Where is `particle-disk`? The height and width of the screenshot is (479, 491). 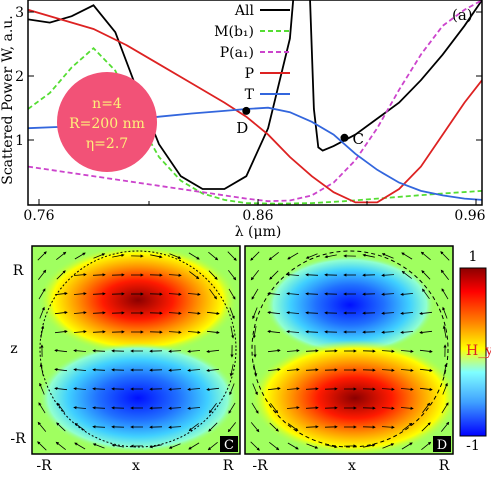
particle-disk is located at coordinates (107, 122).